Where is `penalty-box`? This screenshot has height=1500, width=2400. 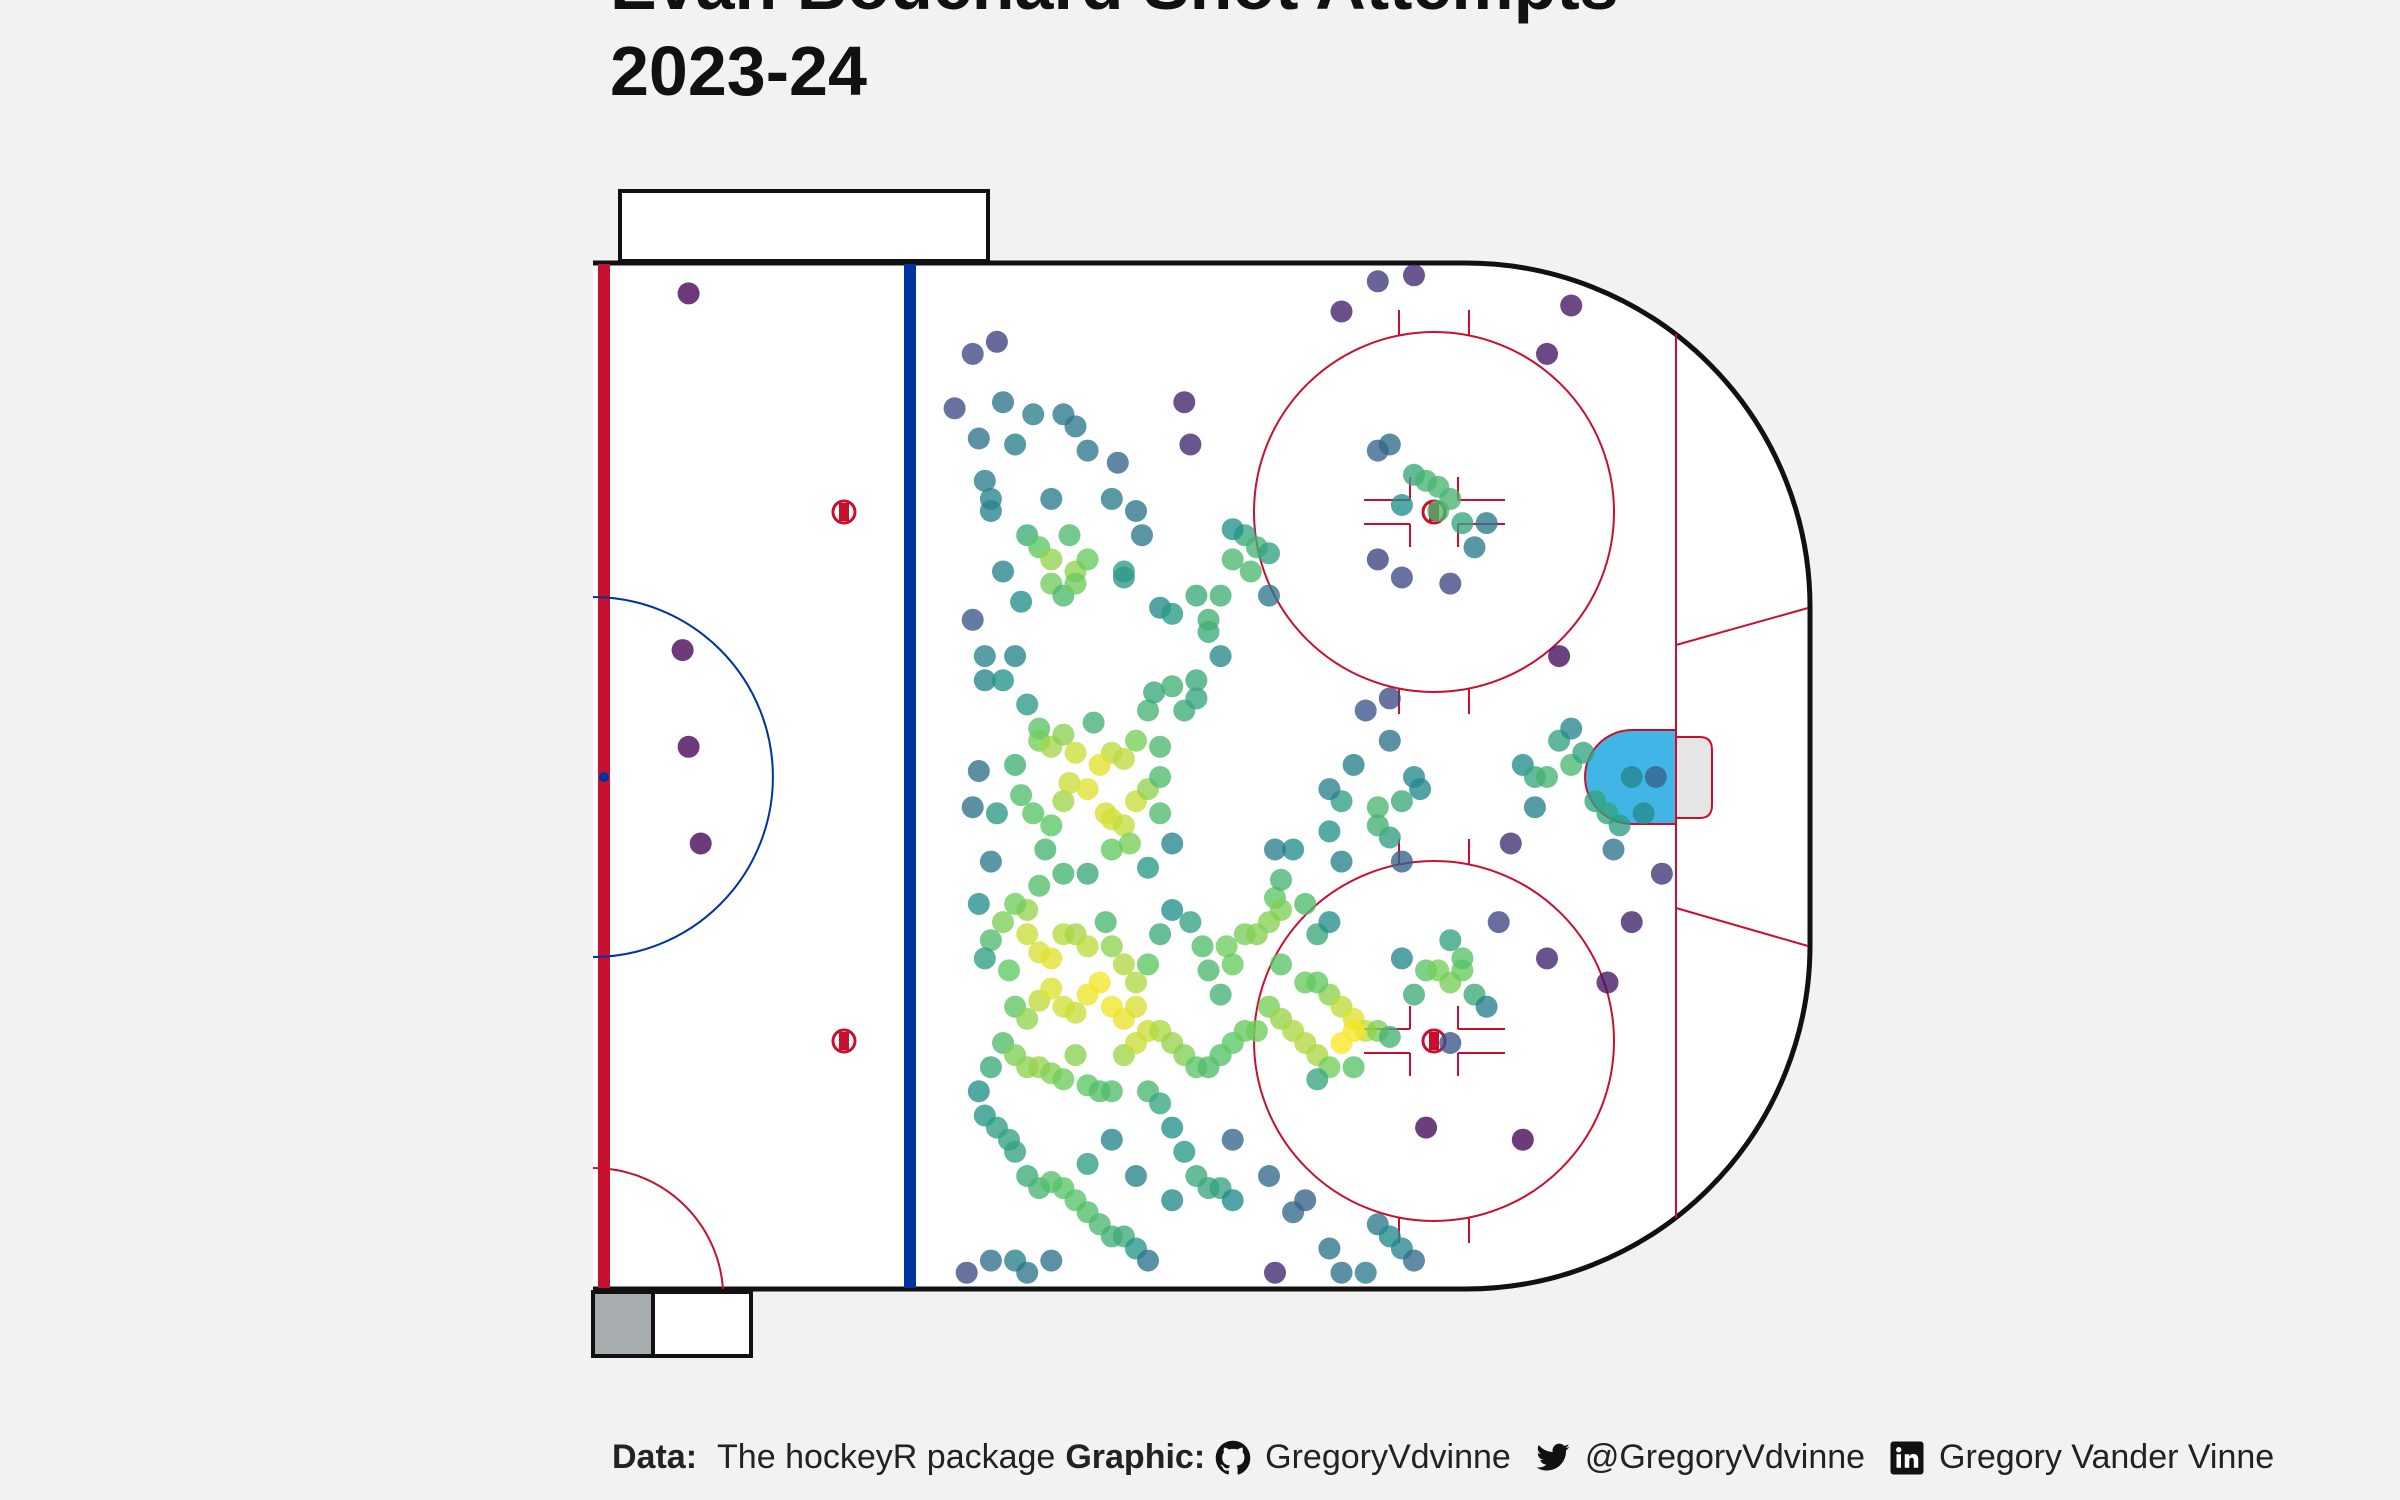
penalty-box is located at coordinates (702, 1324).